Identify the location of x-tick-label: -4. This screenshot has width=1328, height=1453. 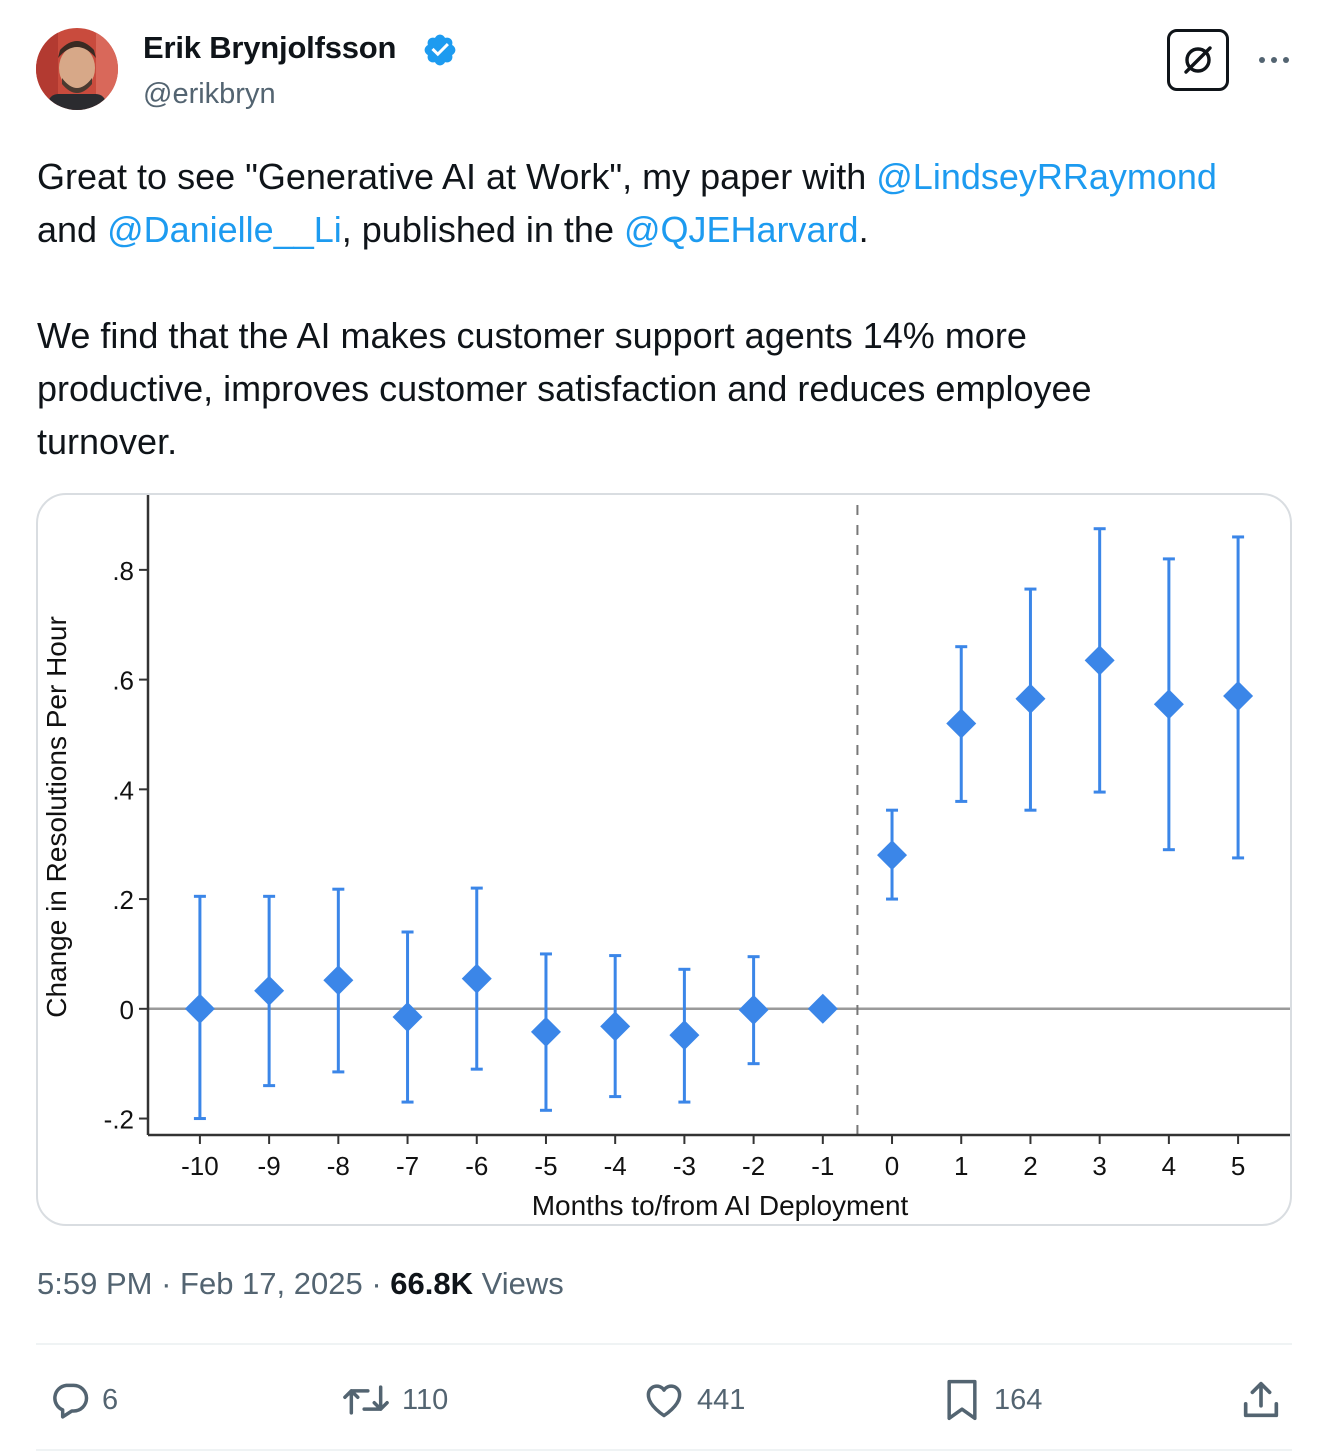
(615, 1166).